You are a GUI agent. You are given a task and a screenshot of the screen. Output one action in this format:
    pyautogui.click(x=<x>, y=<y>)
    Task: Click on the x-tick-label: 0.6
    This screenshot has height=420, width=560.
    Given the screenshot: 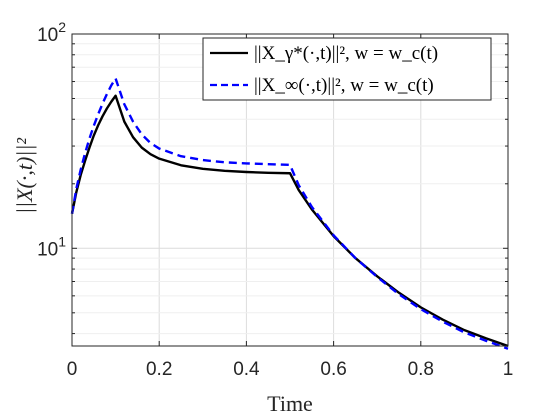 What is the action you would take?
    pyautogui.click(x=333, y=369)
    